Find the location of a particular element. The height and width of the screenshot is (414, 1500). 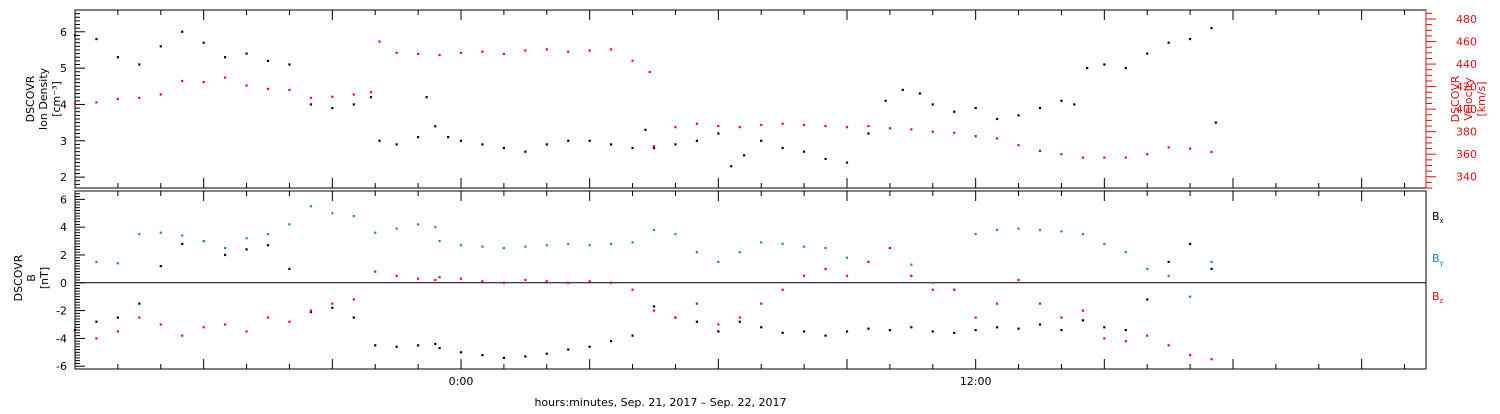

y-tick-label: 2 is located at coordinates (63, 255).